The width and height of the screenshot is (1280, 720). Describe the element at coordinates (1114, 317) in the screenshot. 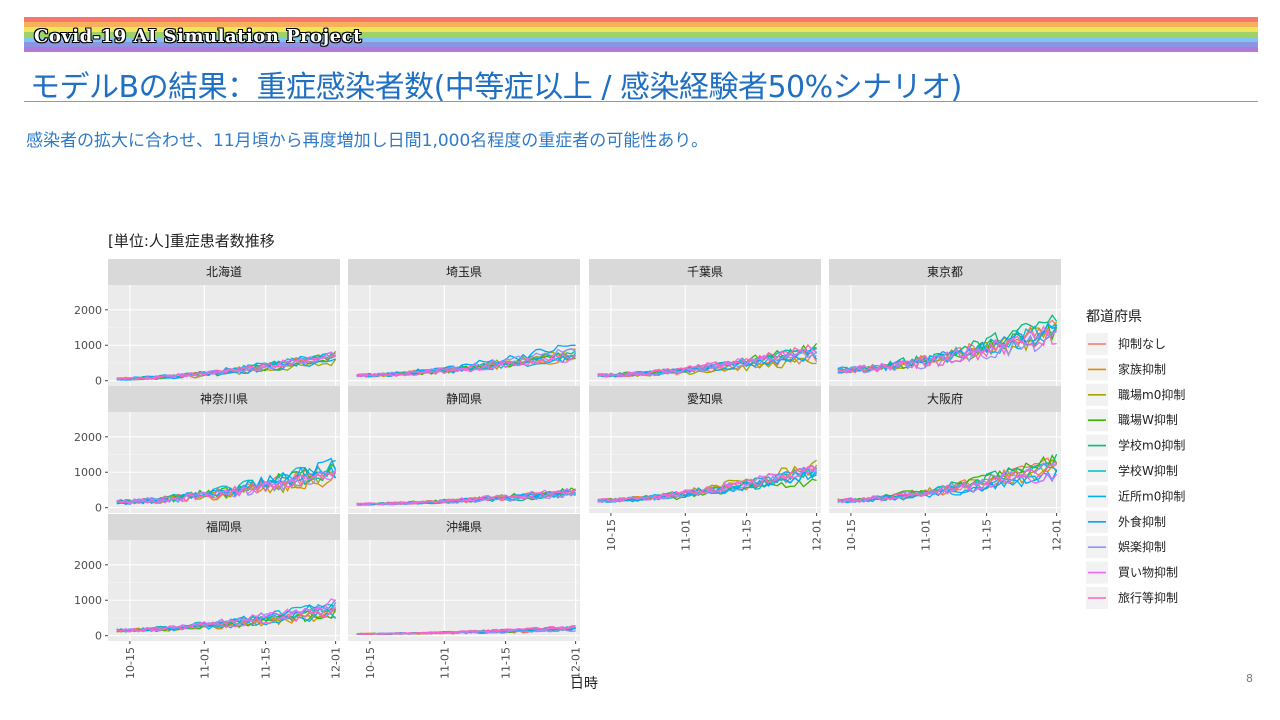

I see `legend-title: 都道府県` at that location.